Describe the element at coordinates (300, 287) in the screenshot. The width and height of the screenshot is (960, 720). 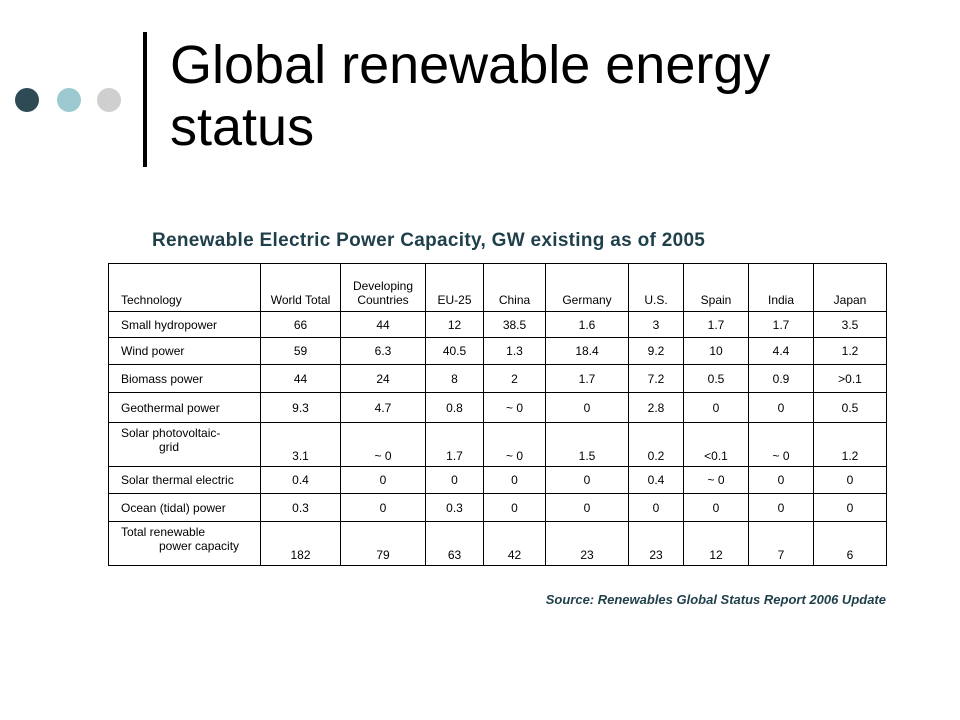
I see `col-header: World Total` at that location.